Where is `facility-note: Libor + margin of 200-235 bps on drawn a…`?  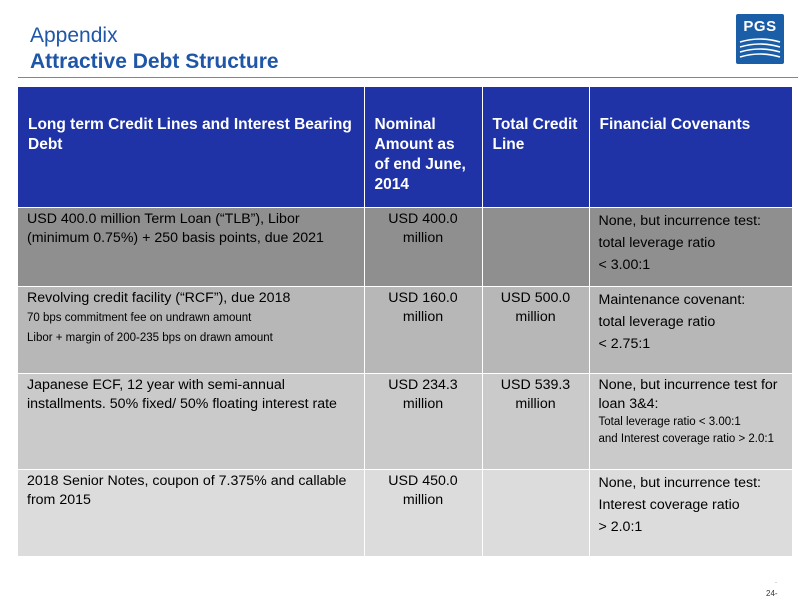 facility-note: Libor + margin of 200-235 bps on drawn a… is located at coordinates (150, 337).